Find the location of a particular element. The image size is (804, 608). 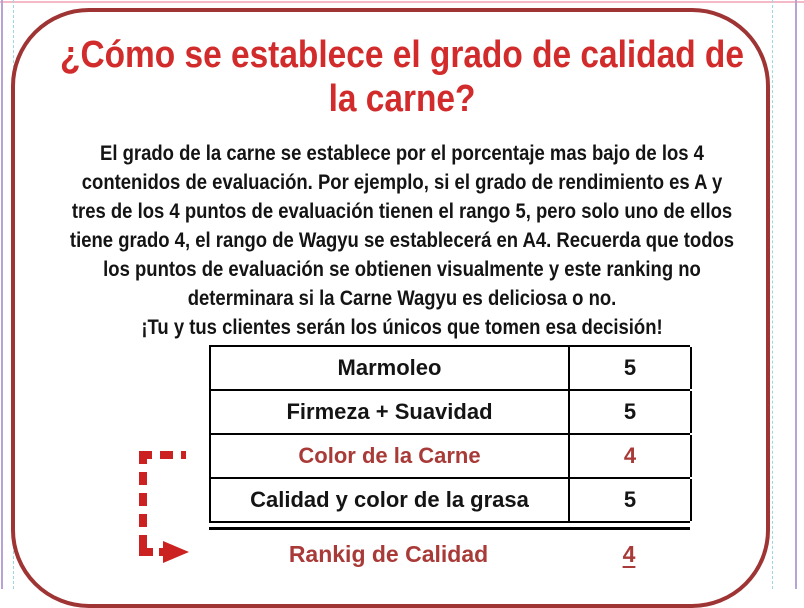

arrow-vertical-segment is located at coordinates (143, 503).